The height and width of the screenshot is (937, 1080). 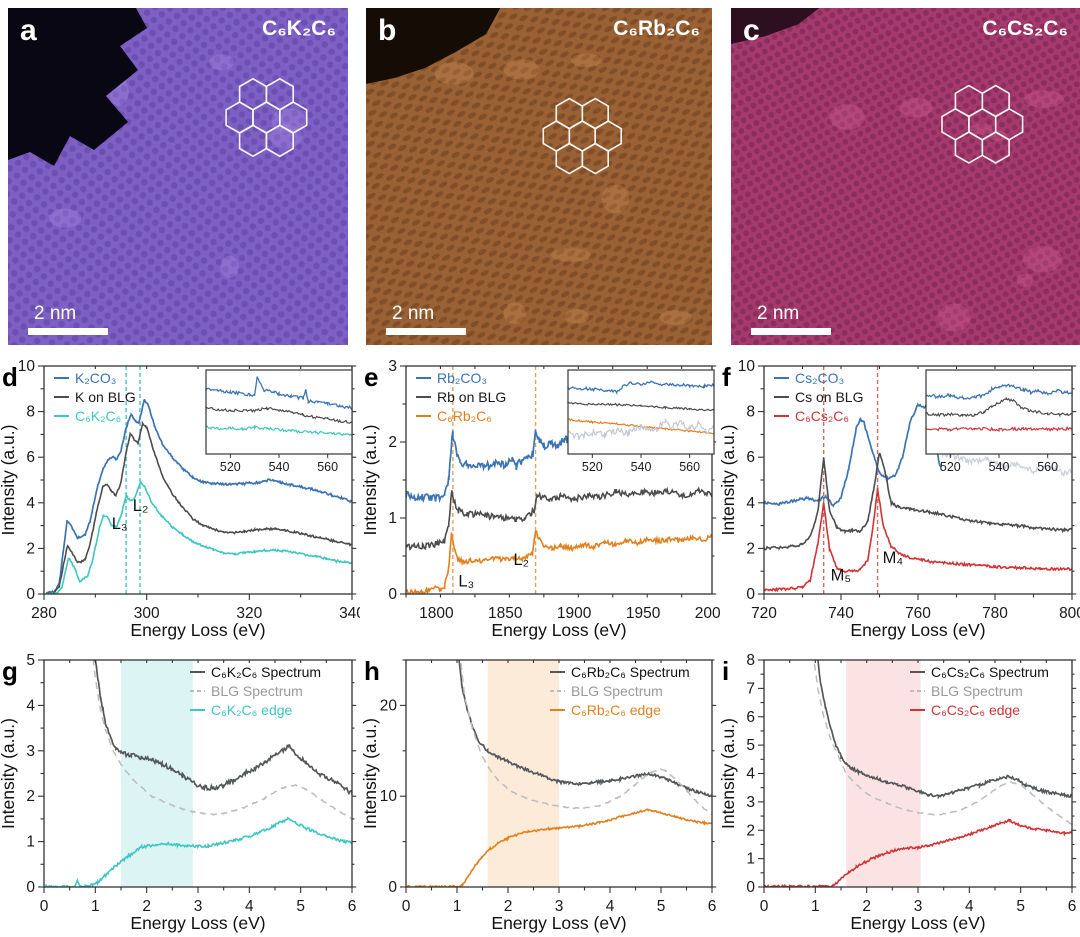 What do you see at coordinates (279, 421) in the screenshot?
I see `inset-d: 520 540 560` at bounding box center [279, 421].